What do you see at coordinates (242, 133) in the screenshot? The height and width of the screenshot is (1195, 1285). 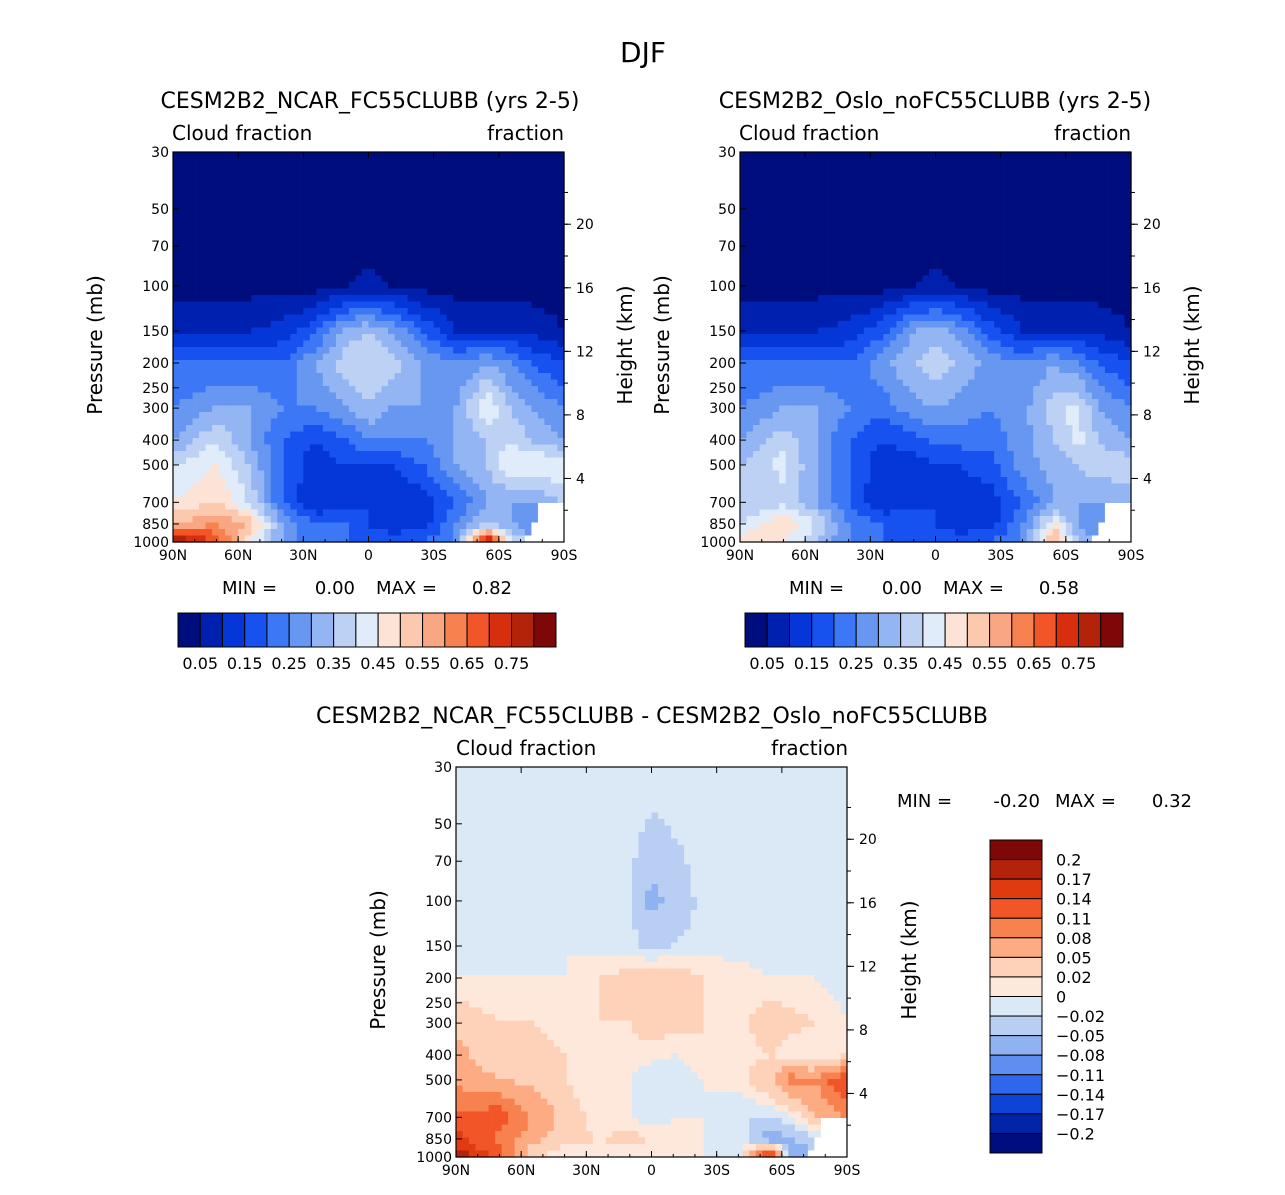 I see `left-label: Cloud fraction` at bounding box center [242, 133].